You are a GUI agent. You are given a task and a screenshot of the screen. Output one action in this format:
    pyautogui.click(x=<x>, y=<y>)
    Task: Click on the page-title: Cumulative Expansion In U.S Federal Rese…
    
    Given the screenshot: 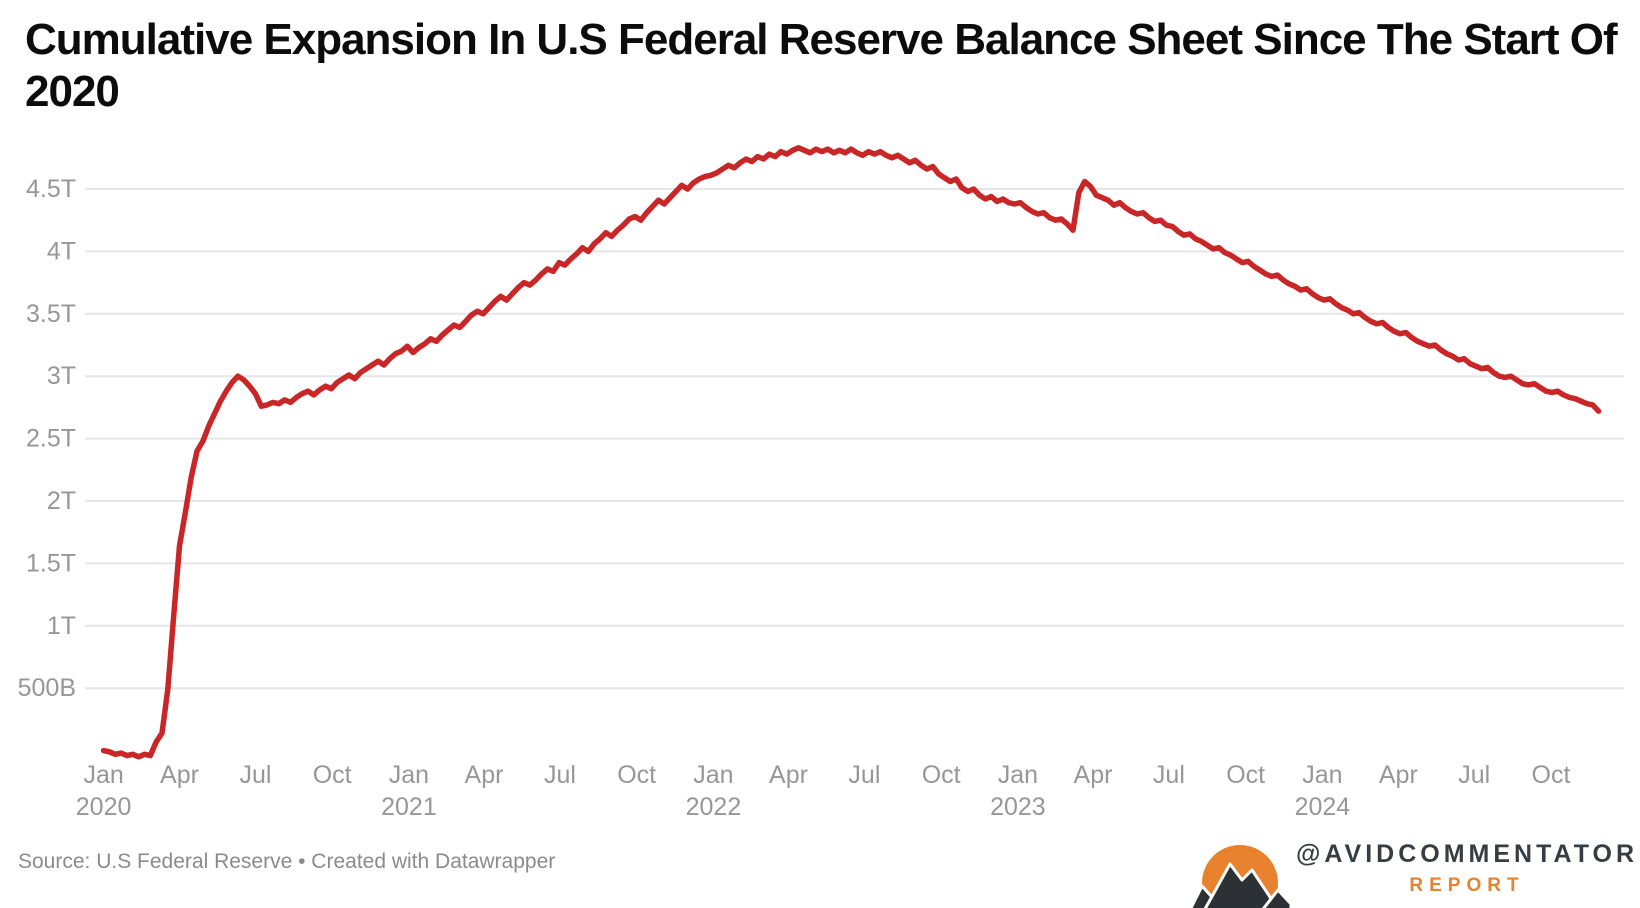 What is the action you would take?
    pyautogui.click(x=825, y=66)
    